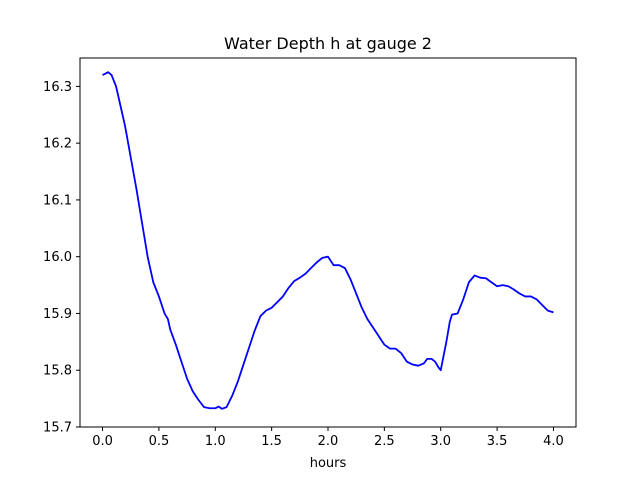 The height and width of the screenshot is (480, 640). What do you see at coordinates (497, 441) in the screenshot?
I see `x-tick-label: 3.5` at bounding box center [497, 441].